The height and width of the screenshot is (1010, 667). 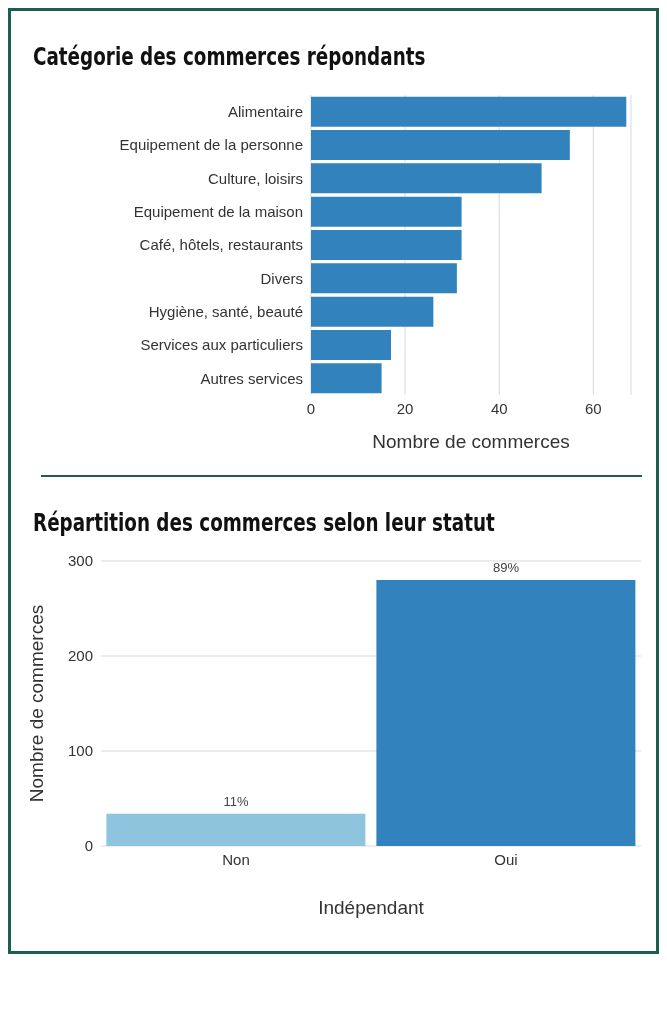 I want to click on x-axis-title: Nombre de commerces, so click(x=471, y=442).